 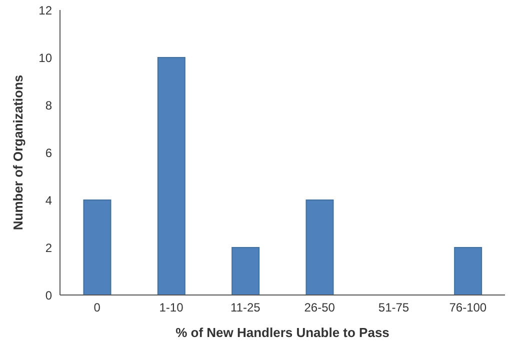 What do you see at coordinates (48, 200) in the screenshot?
I see `y-tick-label: 4` at bounding box center [48, 200].